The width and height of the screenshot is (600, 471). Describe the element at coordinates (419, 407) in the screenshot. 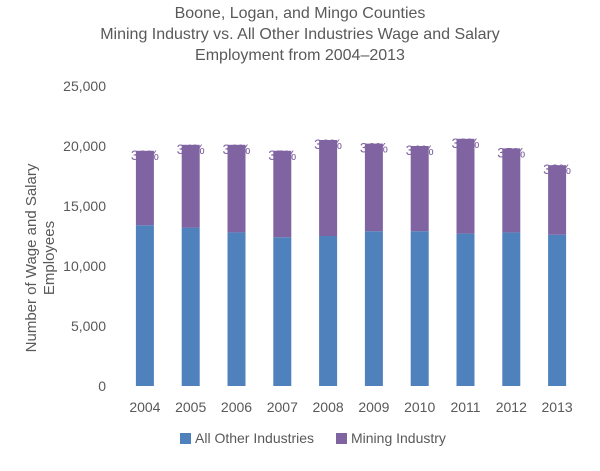

I see `x-tick-label-2010: 2010` at that location.